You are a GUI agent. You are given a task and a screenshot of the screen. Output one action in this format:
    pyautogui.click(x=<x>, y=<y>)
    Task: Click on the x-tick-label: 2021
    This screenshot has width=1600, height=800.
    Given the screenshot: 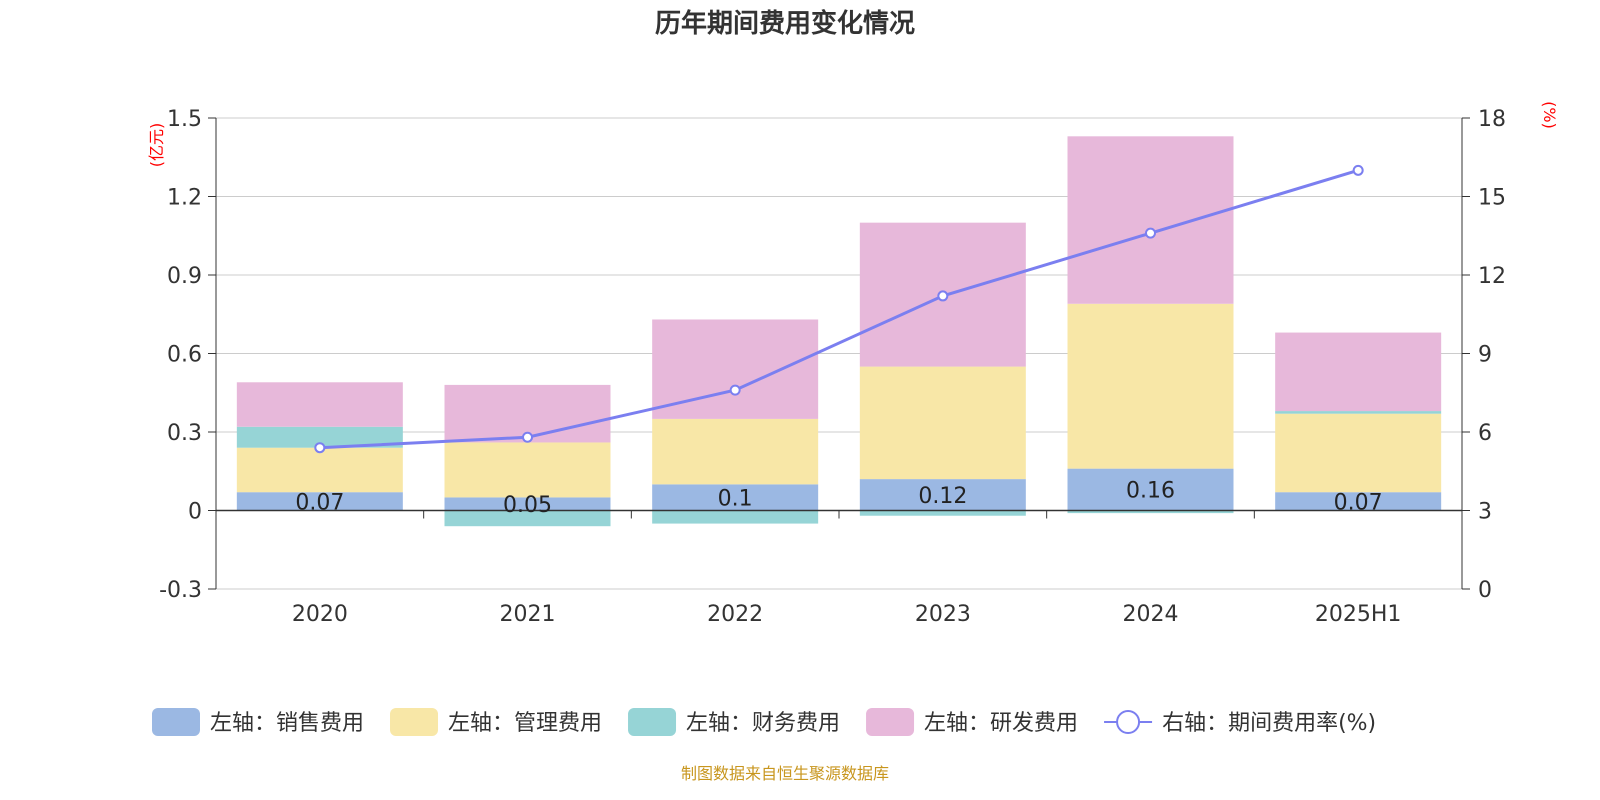 What is the action you would take?
    pyautogui.click(x=528, y=614)
    